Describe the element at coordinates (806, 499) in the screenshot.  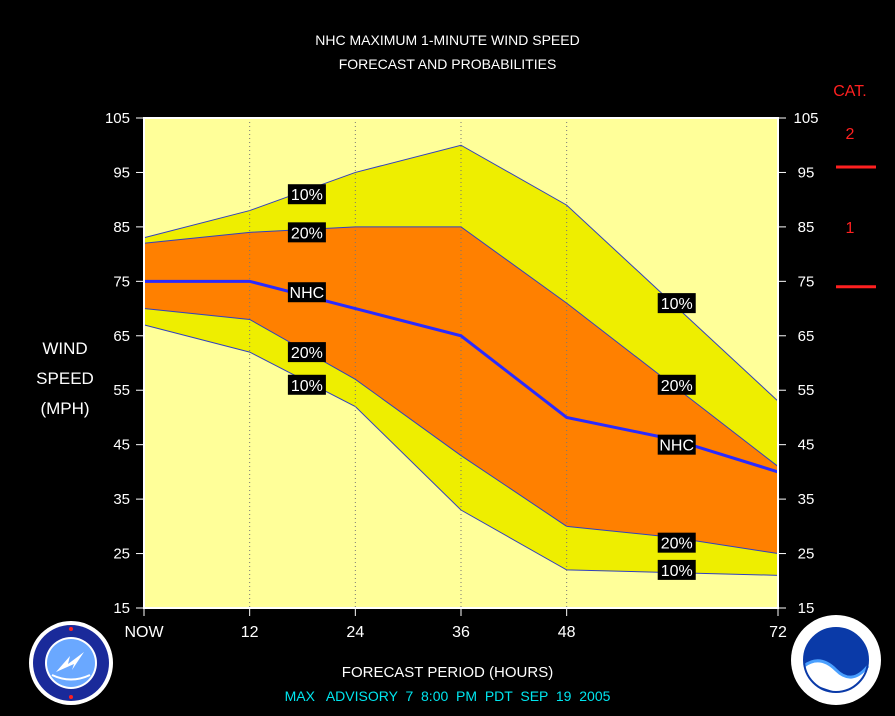
I see `y-tick-label-right-35: 35` at that location.